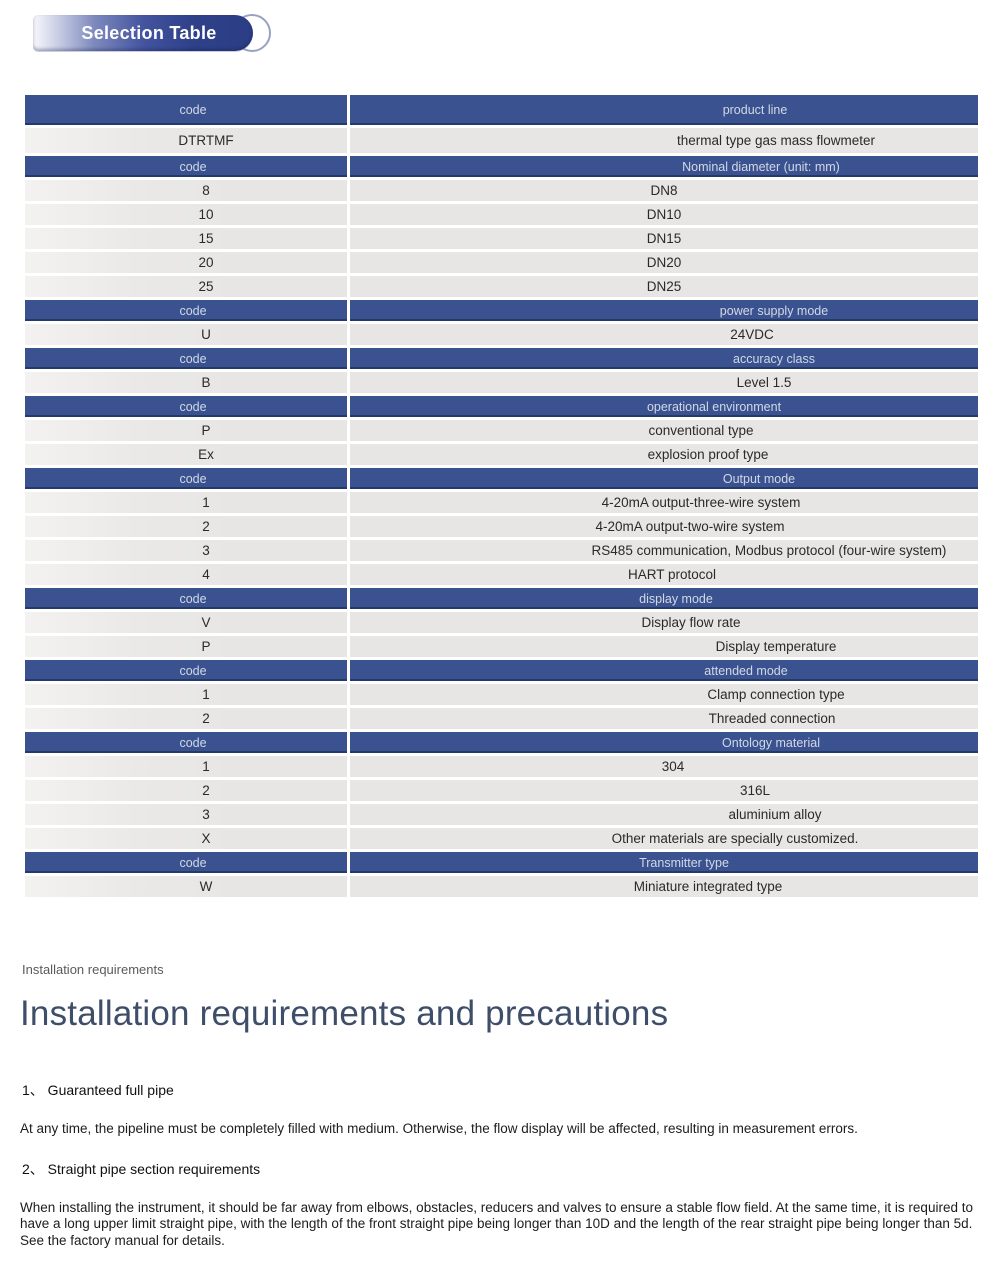 Image resolution: width=1000 pixels, height=1282 pixels. I want to click on value-cell: attended mode, so click(664, 670).